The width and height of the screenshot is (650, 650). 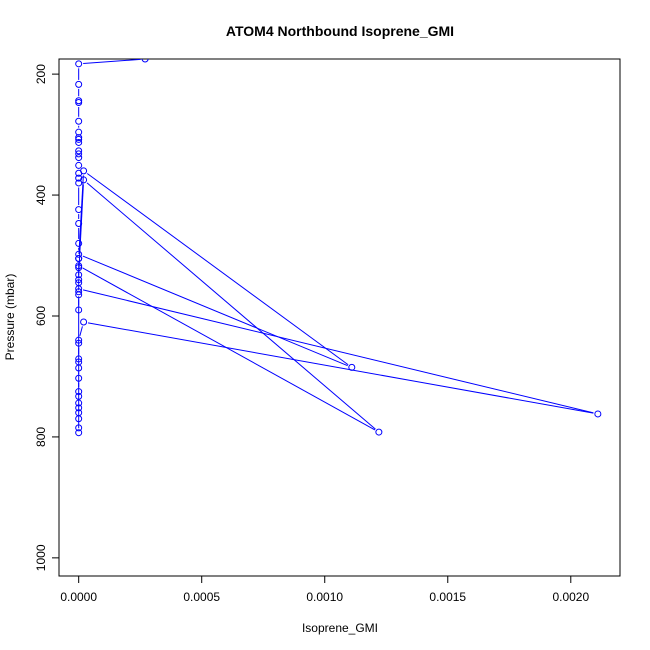 What do you see at coordinates (324, 597) in the screenshot?
I see `x-tick-label: 0.0010` at bounding box center [324, 597].